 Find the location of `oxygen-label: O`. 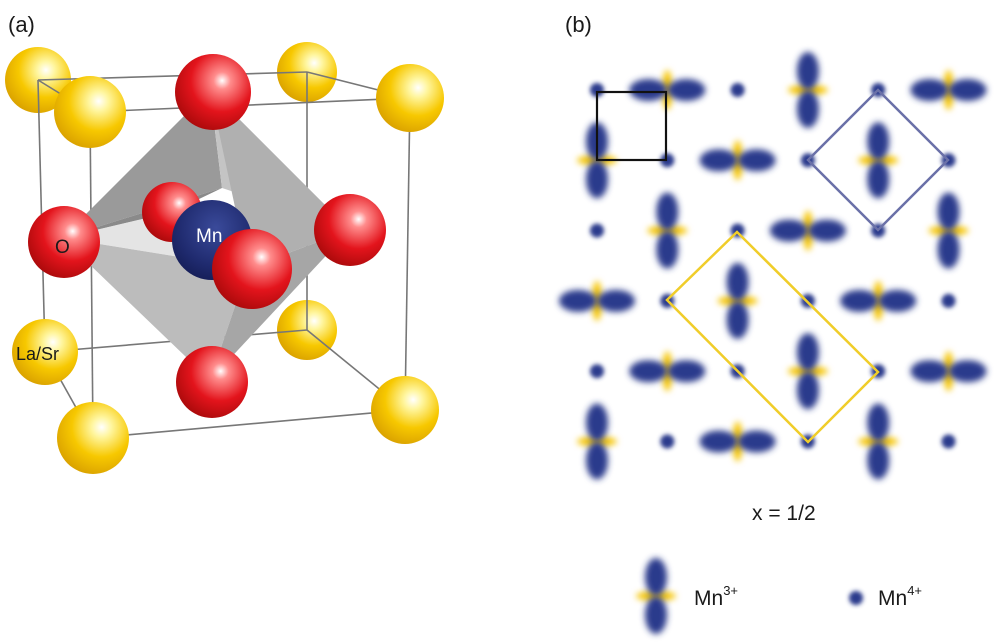

oxygen-label: O is located at coordinates (62, 247).